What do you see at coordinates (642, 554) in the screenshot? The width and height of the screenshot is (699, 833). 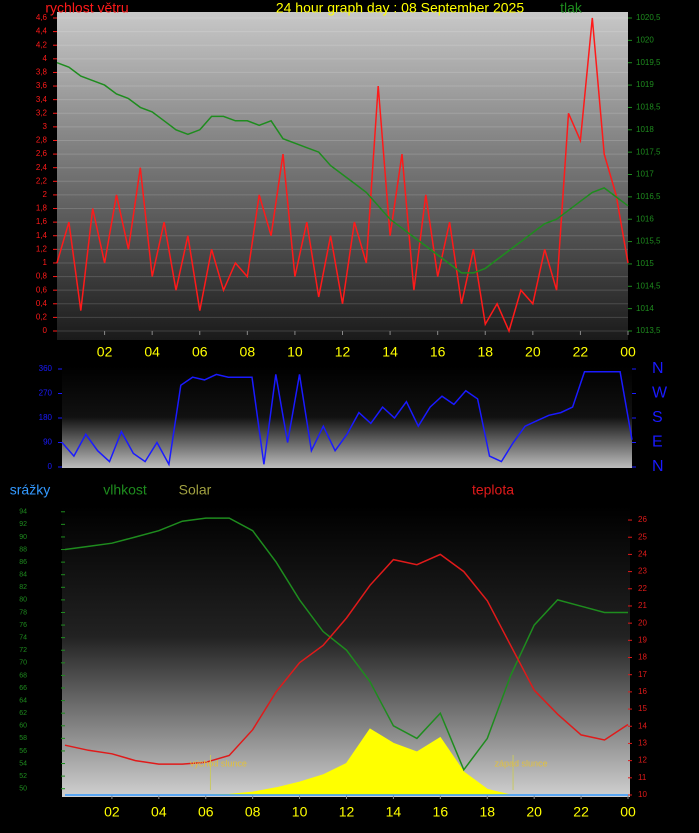 I see `y2-tick-label: 24` at bounding box center [642, 554].